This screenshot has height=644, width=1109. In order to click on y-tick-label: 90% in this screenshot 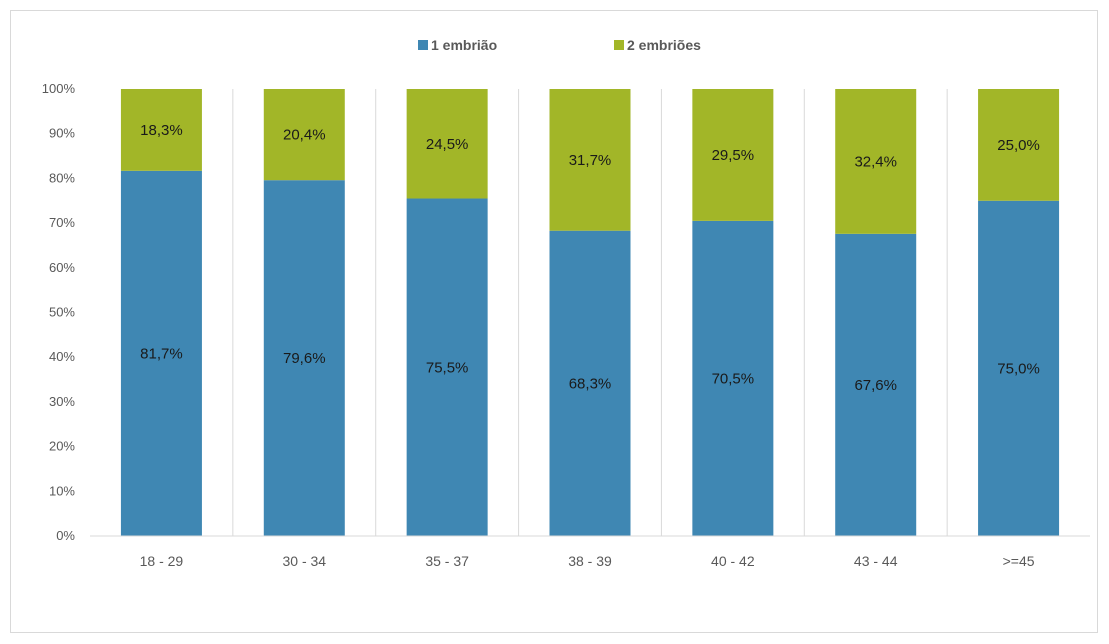, I will do `click(62, 133)`.